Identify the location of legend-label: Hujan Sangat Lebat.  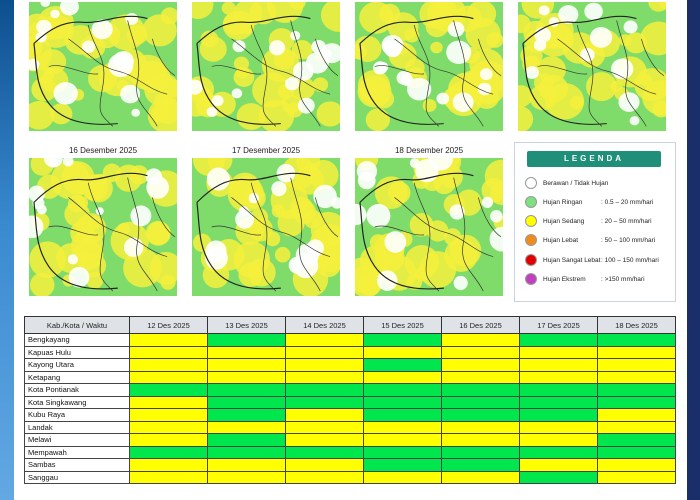
(572, 260).